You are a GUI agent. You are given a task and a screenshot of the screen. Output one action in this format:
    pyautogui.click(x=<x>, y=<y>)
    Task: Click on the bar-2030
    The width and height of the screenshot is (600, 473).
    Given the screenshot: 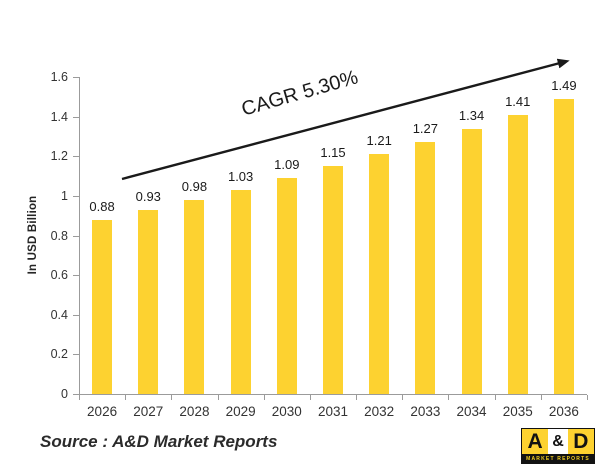 What is the action you would take?
    pyautogui.click(x=286, y=286)
    